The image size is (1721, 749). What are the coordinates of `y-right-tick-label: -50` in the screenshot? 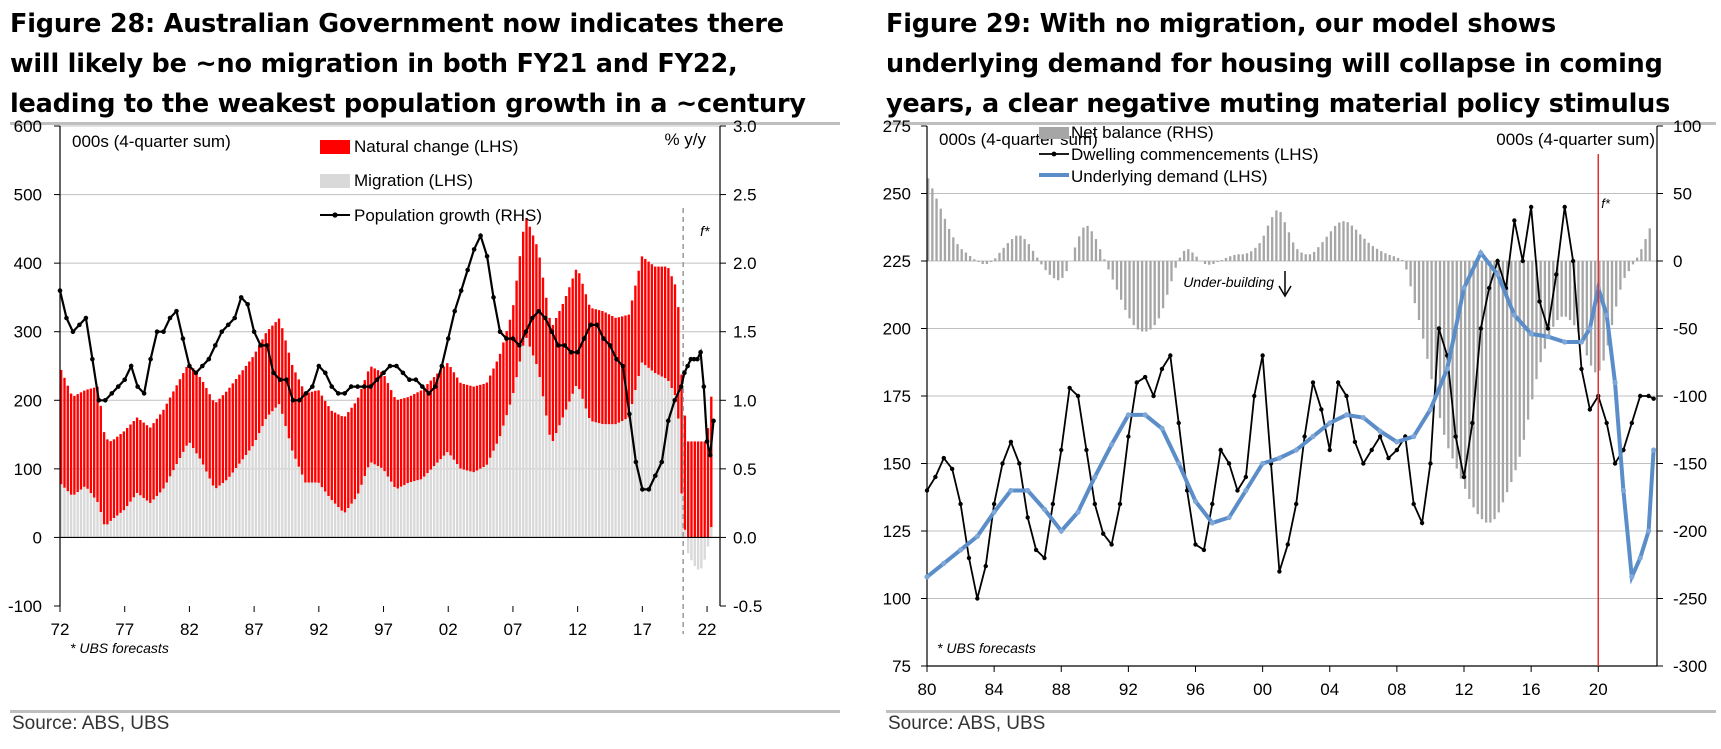 It's located at (1685, 329).